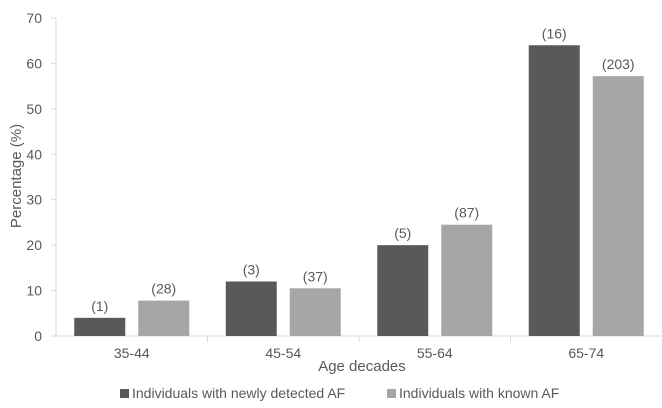 Image resolution: width=662 pixels, height=408 pixels. Describe the element at coordinates (132, 353) in the screenshot. I see `x-tick-label: 35-44` at that location.